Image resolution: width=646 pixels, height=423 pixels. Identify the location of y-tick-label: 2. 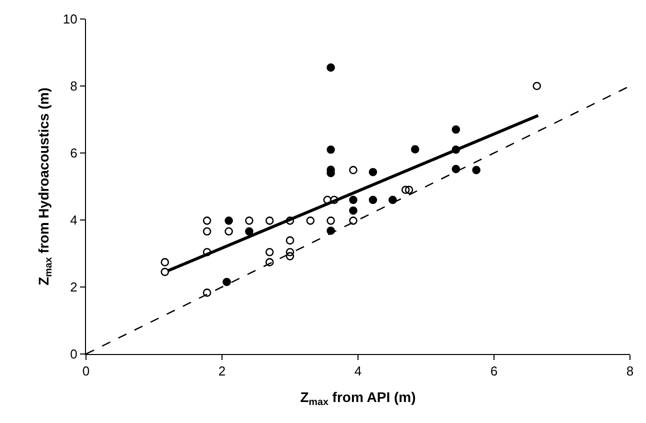
(74, 287).